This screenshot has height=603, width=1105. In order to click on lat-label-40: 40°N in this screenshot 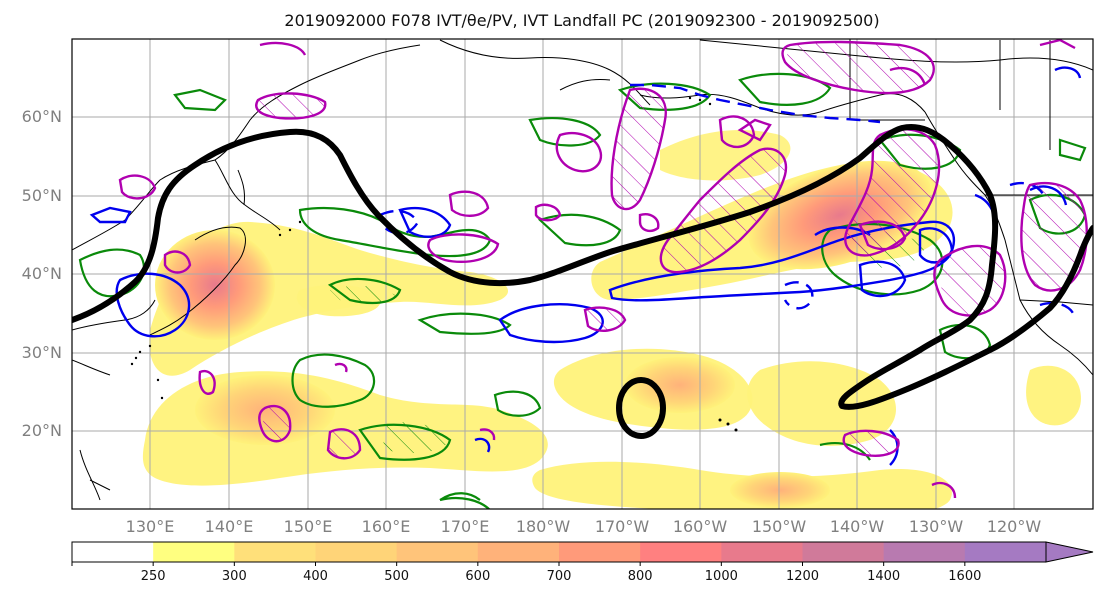, I will do `click(42, 273)`.